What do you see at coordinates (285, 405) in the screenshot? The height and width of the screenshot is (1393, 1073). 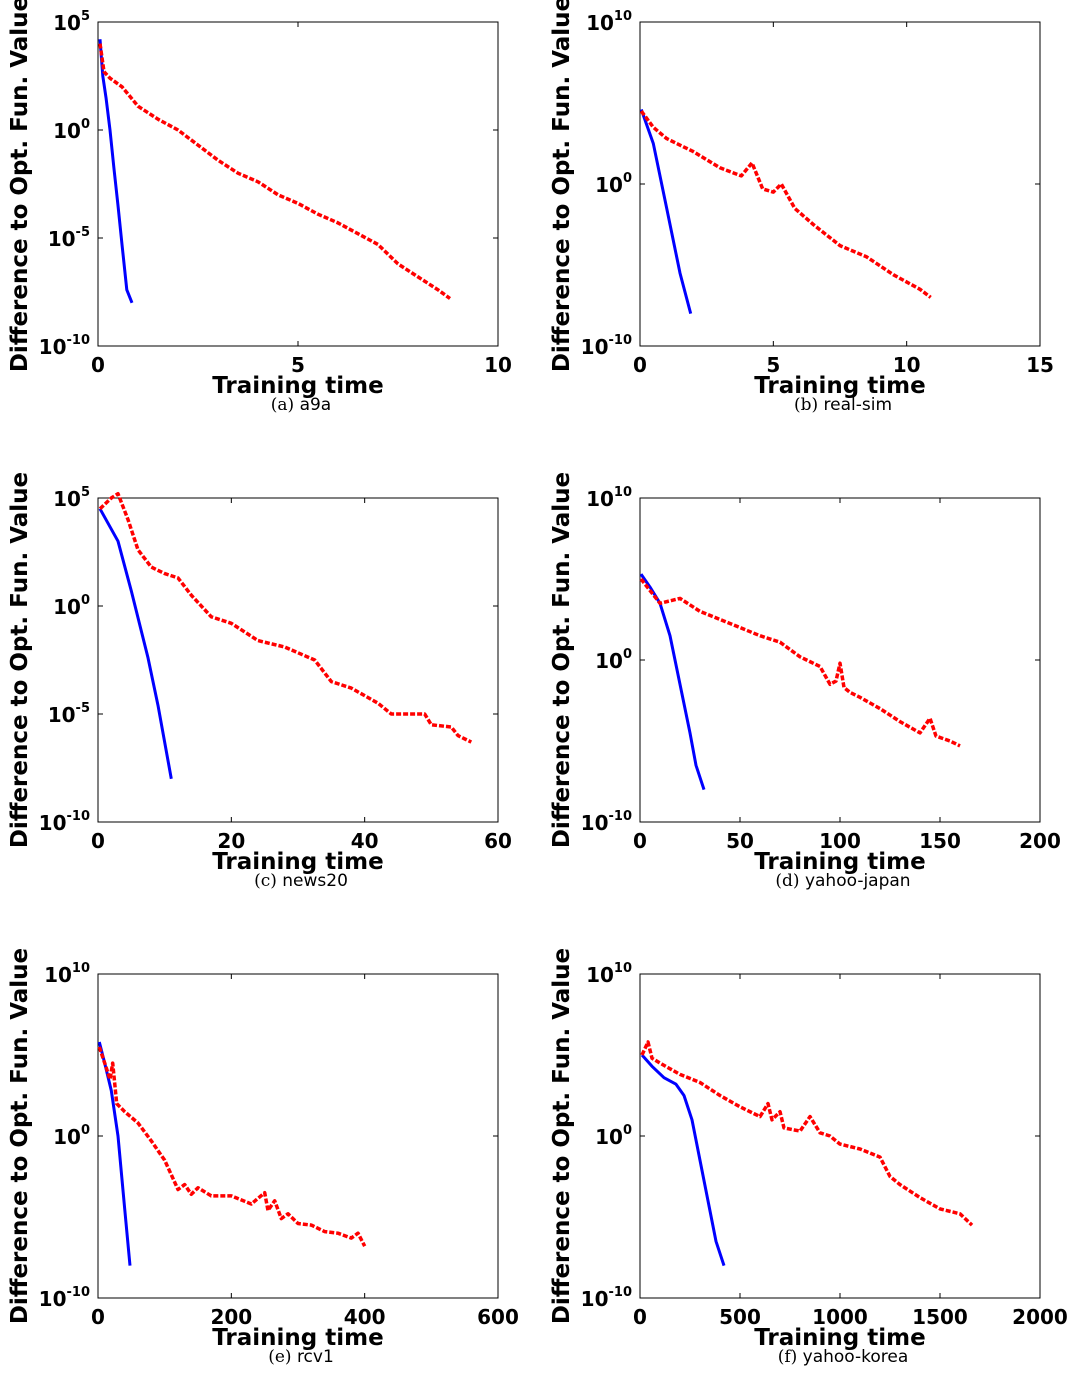 I see `caption-index: (a)` at bounding box center [285, 405].